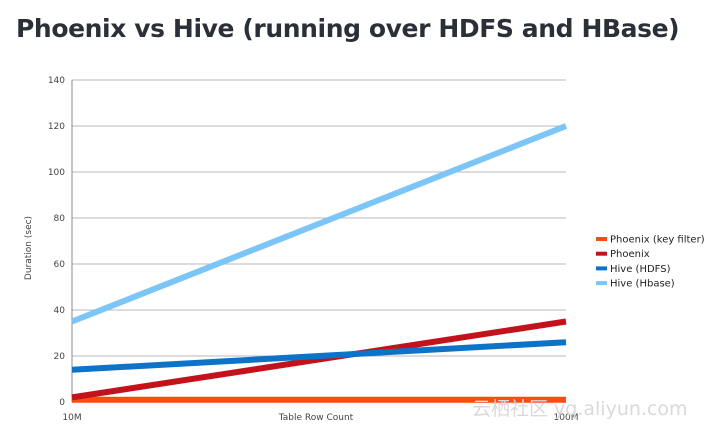 The width and height of the screenshot is (717, 429). What do you see at coordinates (56, 127) in the screenshot?
I see `y-tick-label: 120` at bounding box center [56, 127].